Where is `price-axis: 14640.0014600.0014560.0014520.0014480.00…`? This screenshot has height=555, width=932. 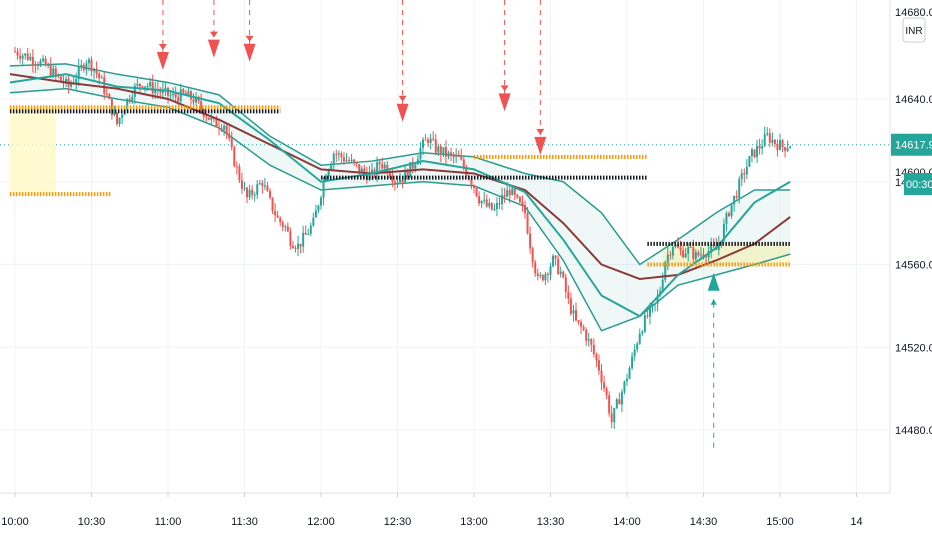
price-axis: 14640.0014600.0014560.0014520.0014480.00… is located at coordinates (910, 246).